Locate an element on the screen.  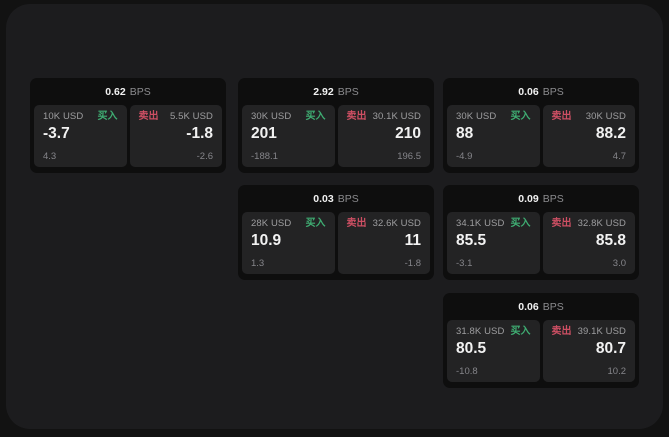
buy-amount: 34.1K USD is located at coordinates (480, 224).